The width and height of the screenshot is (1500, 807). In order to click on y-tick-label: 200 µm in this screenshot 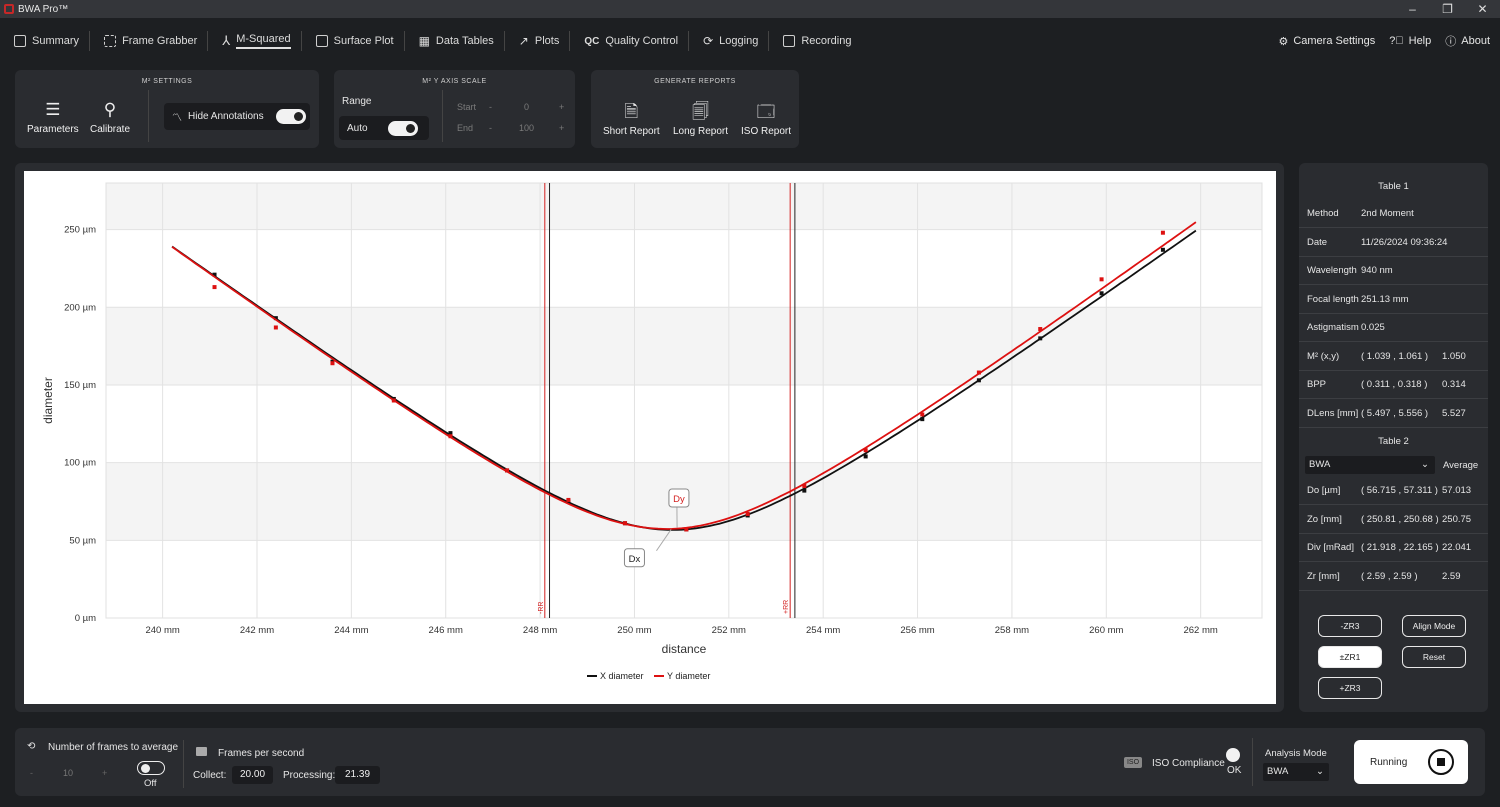, I will do `click(80, 307)`.